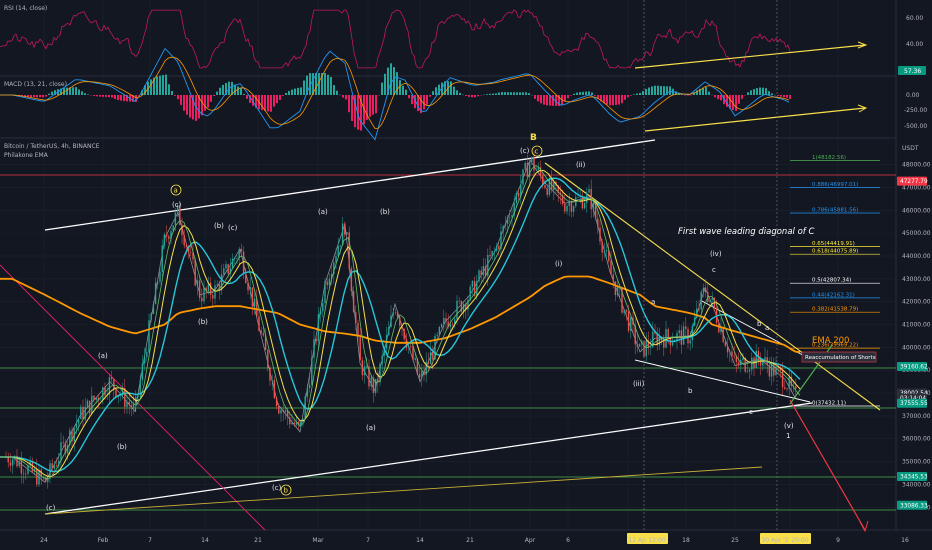 The width and height of the screenshot is (932, 550). I want to click on time-tick: 14, so click(205, 540).